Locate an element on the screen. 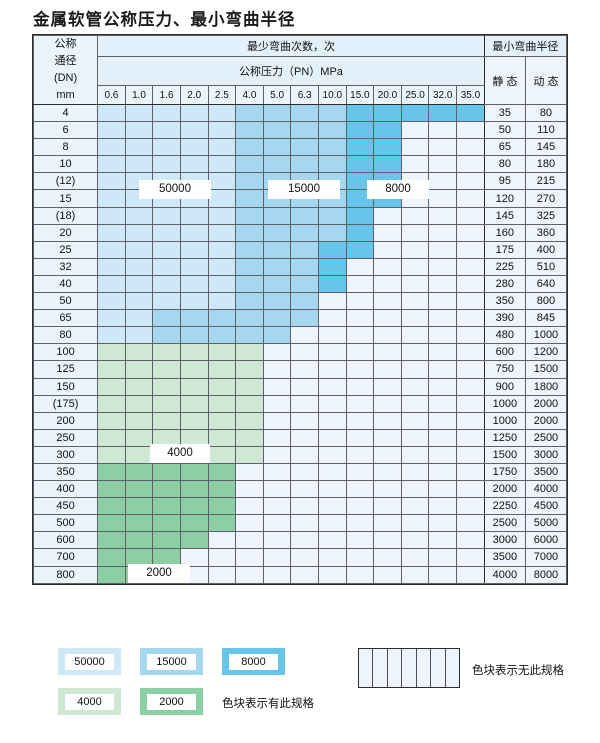 This screenshot has width=600, height=743. cell-dn-32-pn-2.5 is located at coordinates (222, 266).